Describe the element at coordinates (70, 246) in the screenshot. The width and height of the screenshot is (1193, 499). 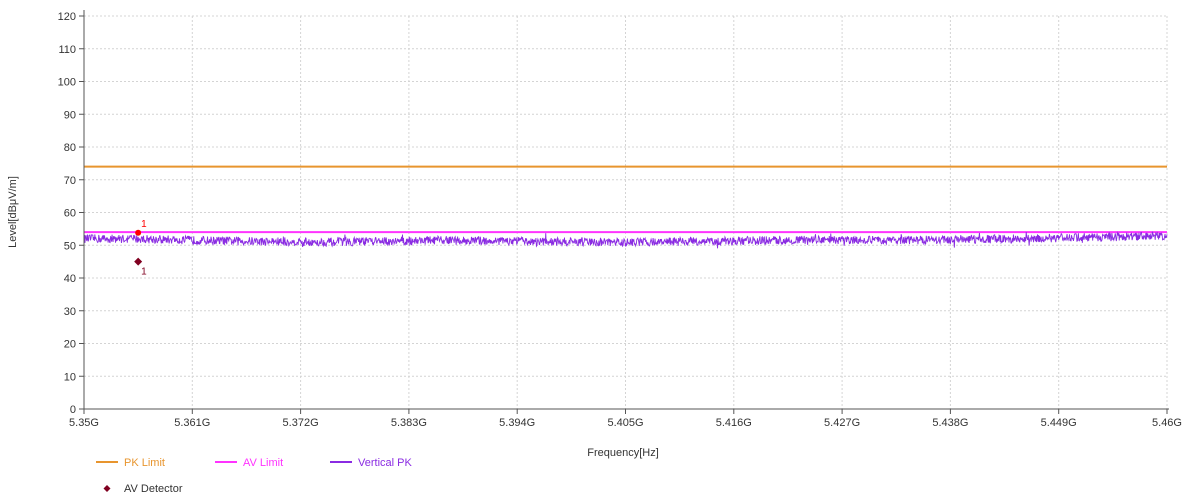
I see `y-tick-label: 50` at that location.